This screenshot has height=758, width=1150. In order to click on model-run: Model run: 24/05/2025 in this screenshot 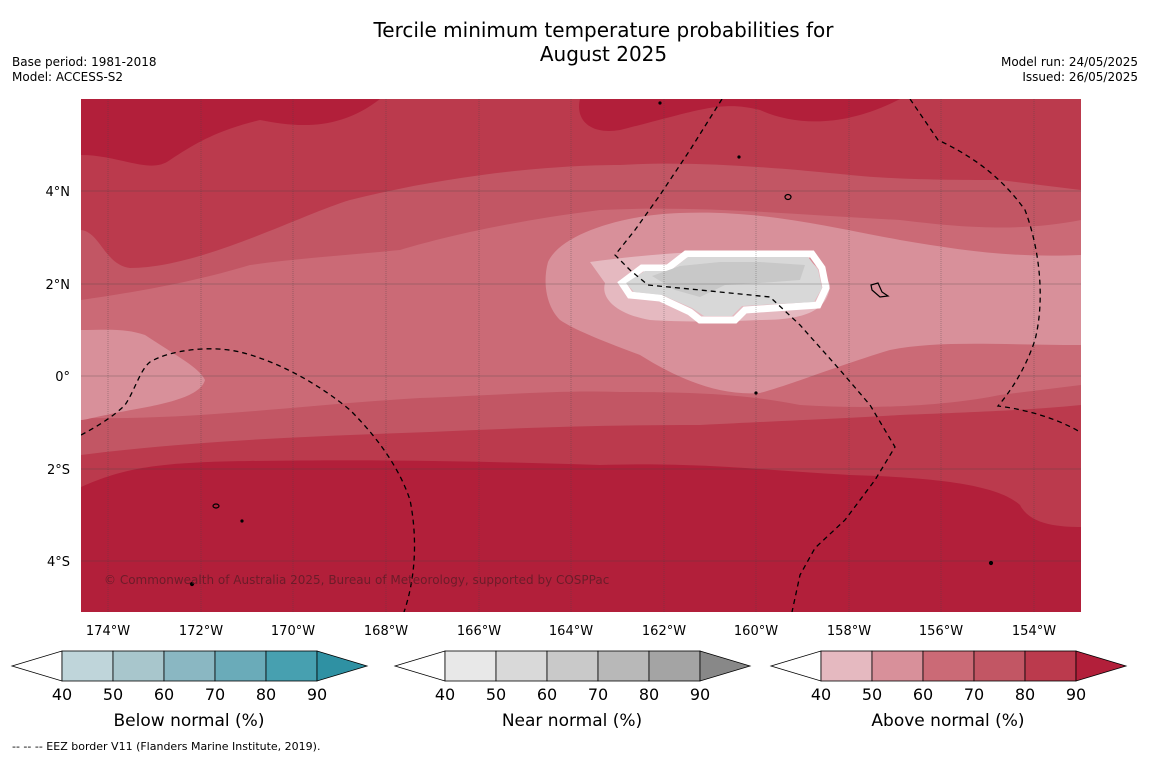, I will do `click(1069, 62)`.